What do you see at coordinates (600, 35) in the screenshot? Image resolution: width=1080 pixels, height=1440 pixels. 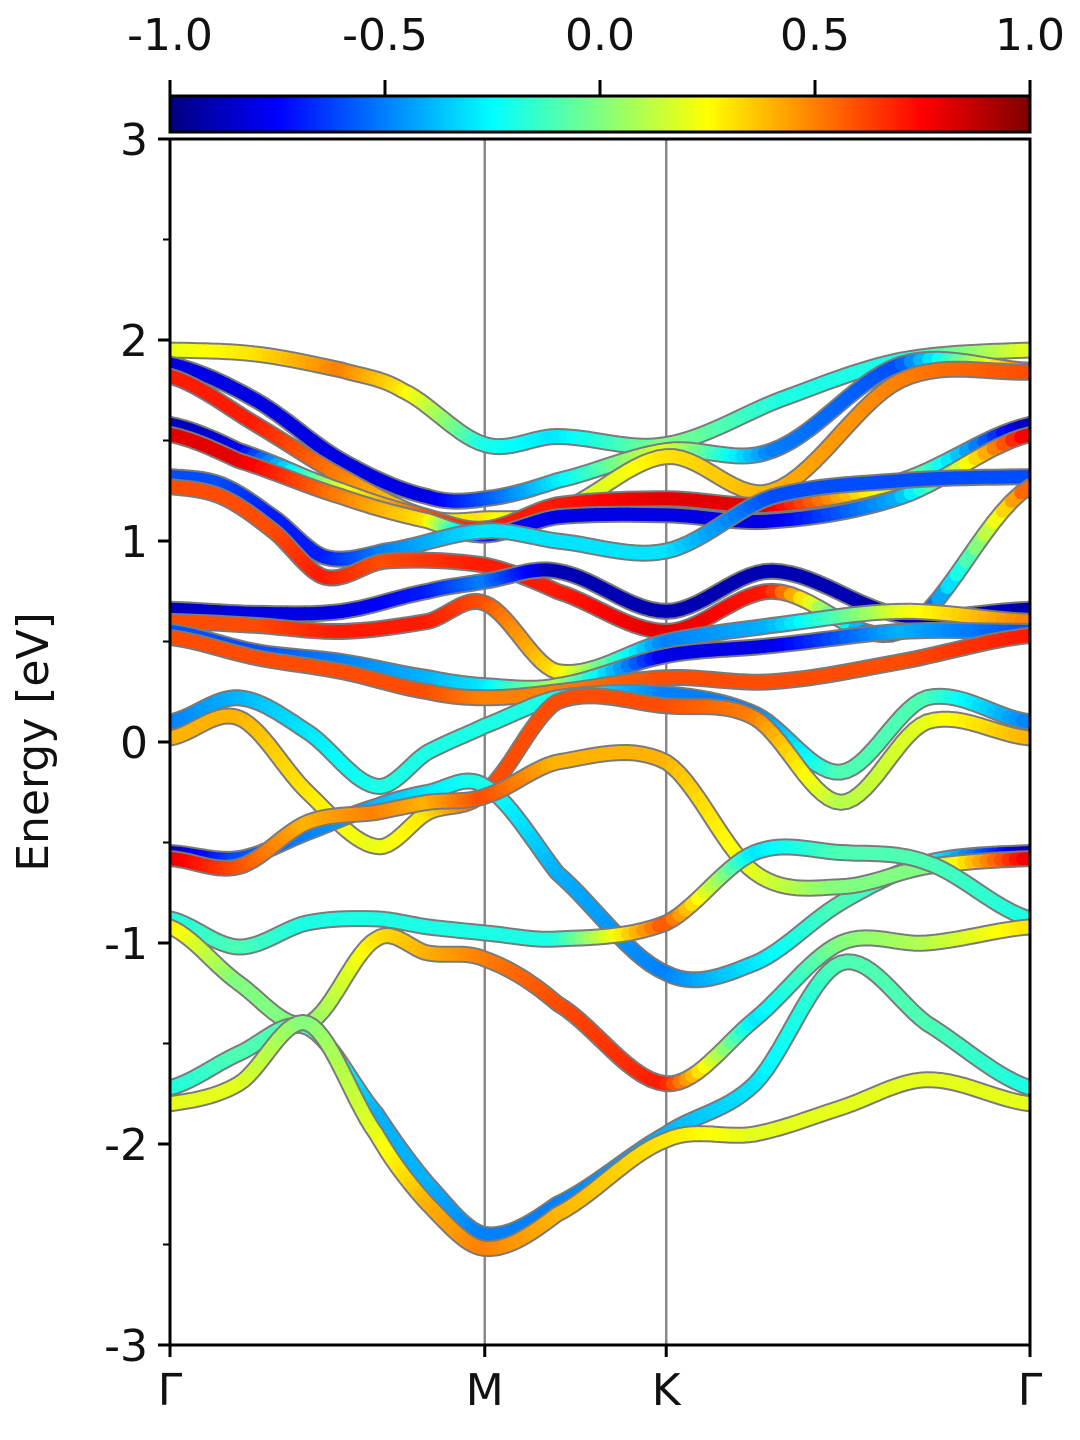 I see `colorbar-tick-label: 0.0` at bounding box center [600, 35].